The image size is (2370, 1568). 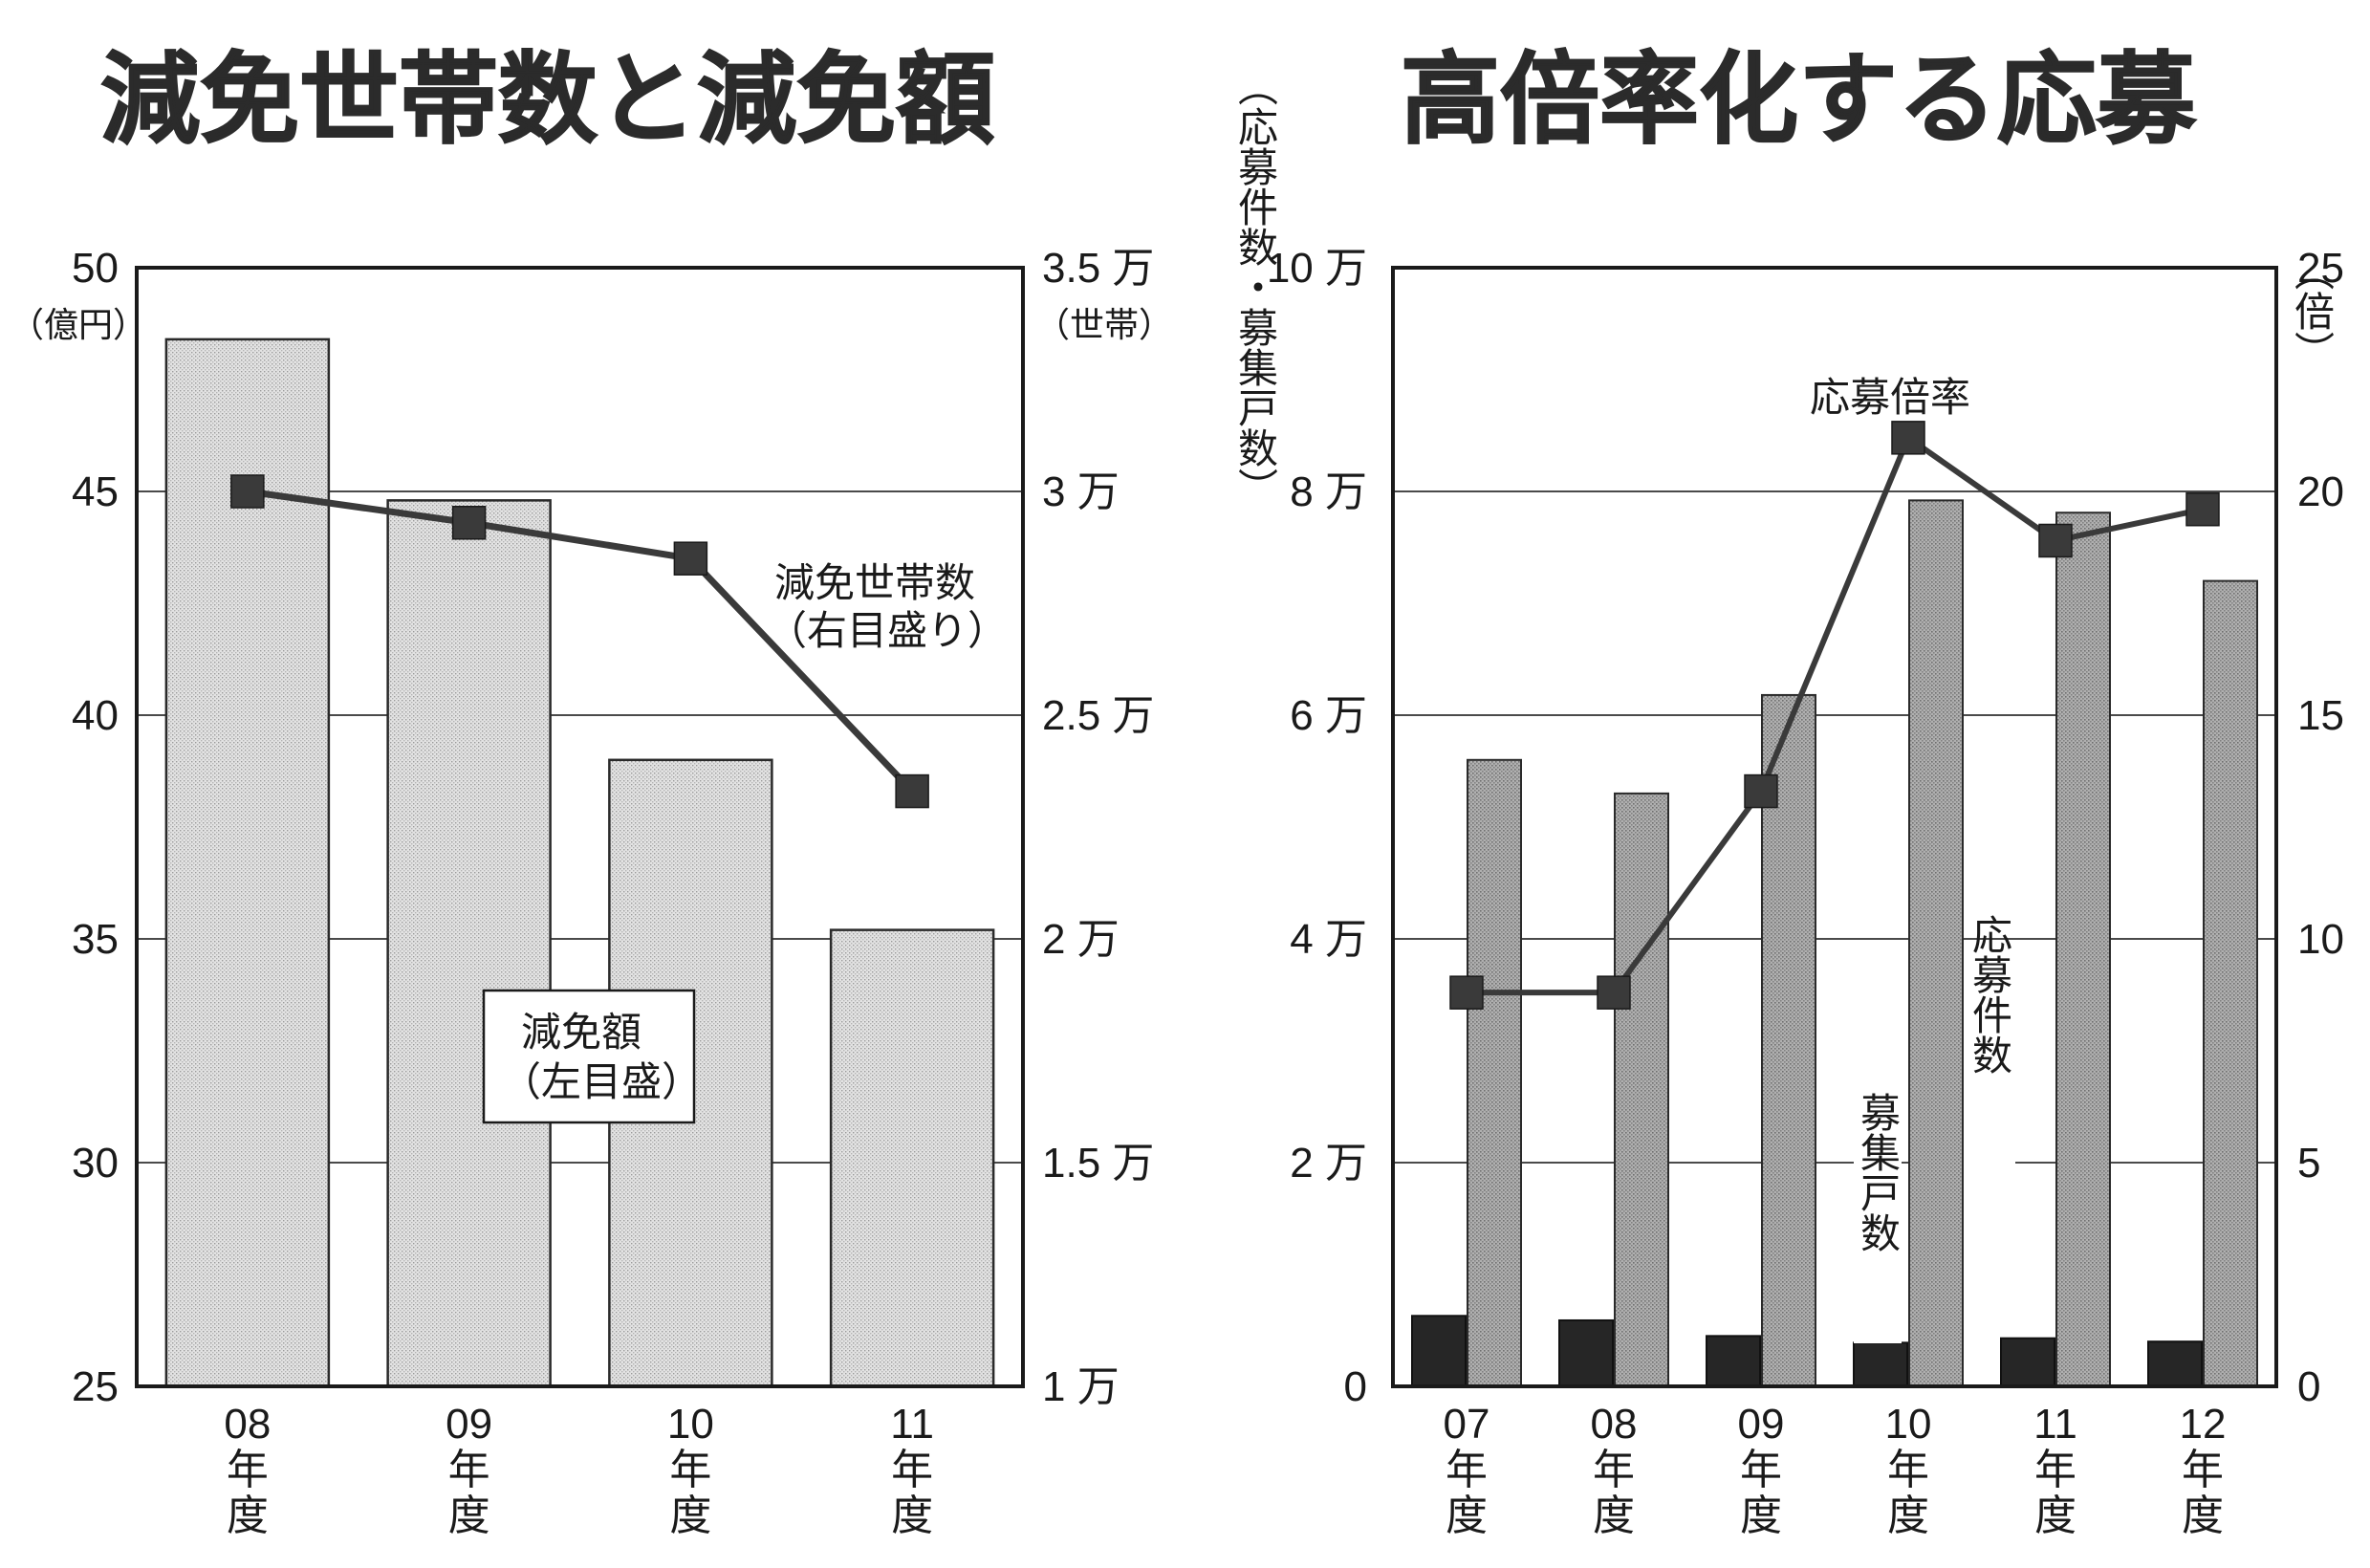 I want to click on right-tick-label: 1 万, so click(x=1081, y=1386).